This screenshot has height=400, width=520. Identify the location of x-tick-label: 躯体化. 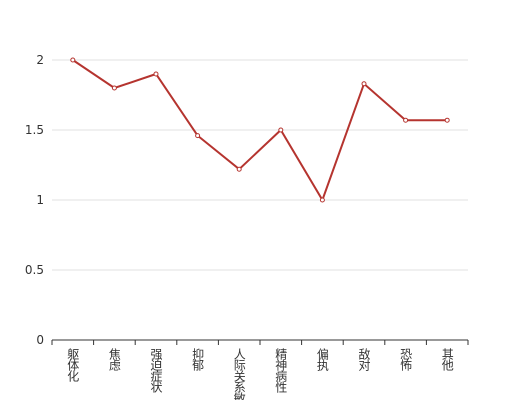
(73, 365).